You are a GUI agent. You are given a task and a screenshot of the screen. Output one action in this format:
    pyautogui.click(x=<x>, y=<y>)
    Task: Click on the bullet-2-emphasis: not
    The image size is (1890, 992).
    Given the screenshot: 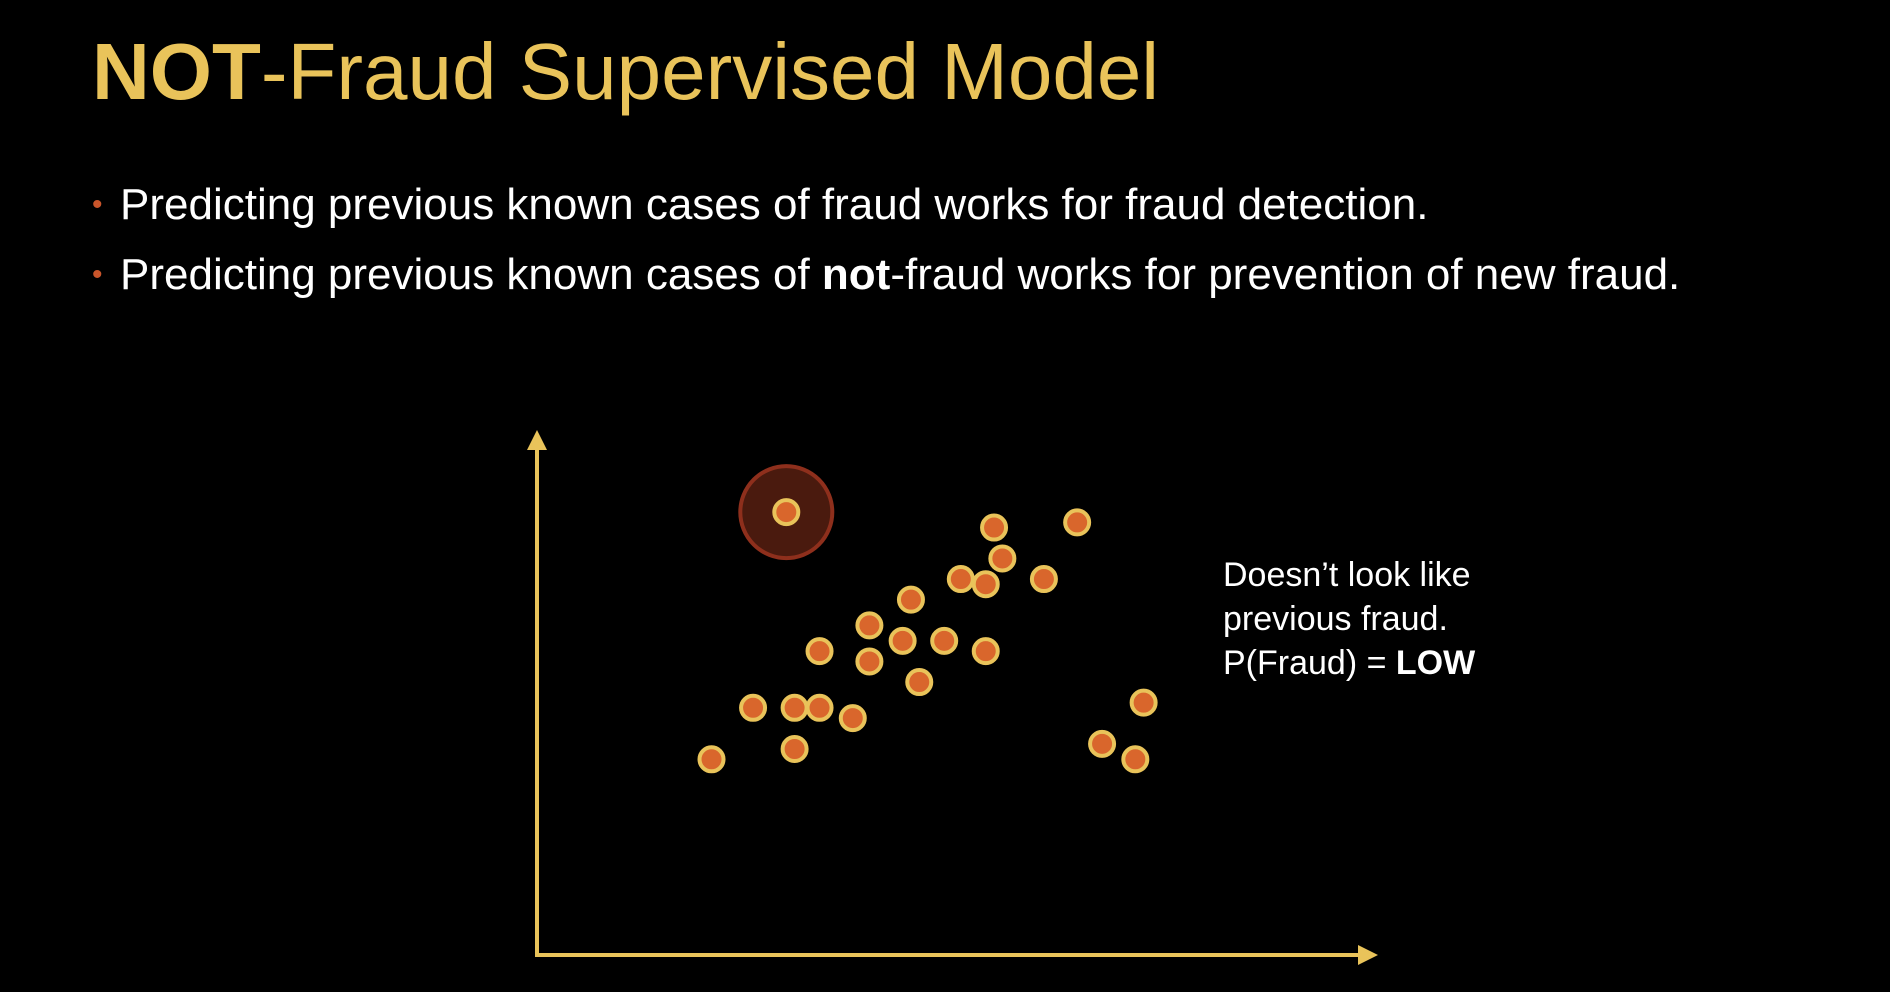 What is the action you would take?
    pyautogui.click(x=856, y=274)
    